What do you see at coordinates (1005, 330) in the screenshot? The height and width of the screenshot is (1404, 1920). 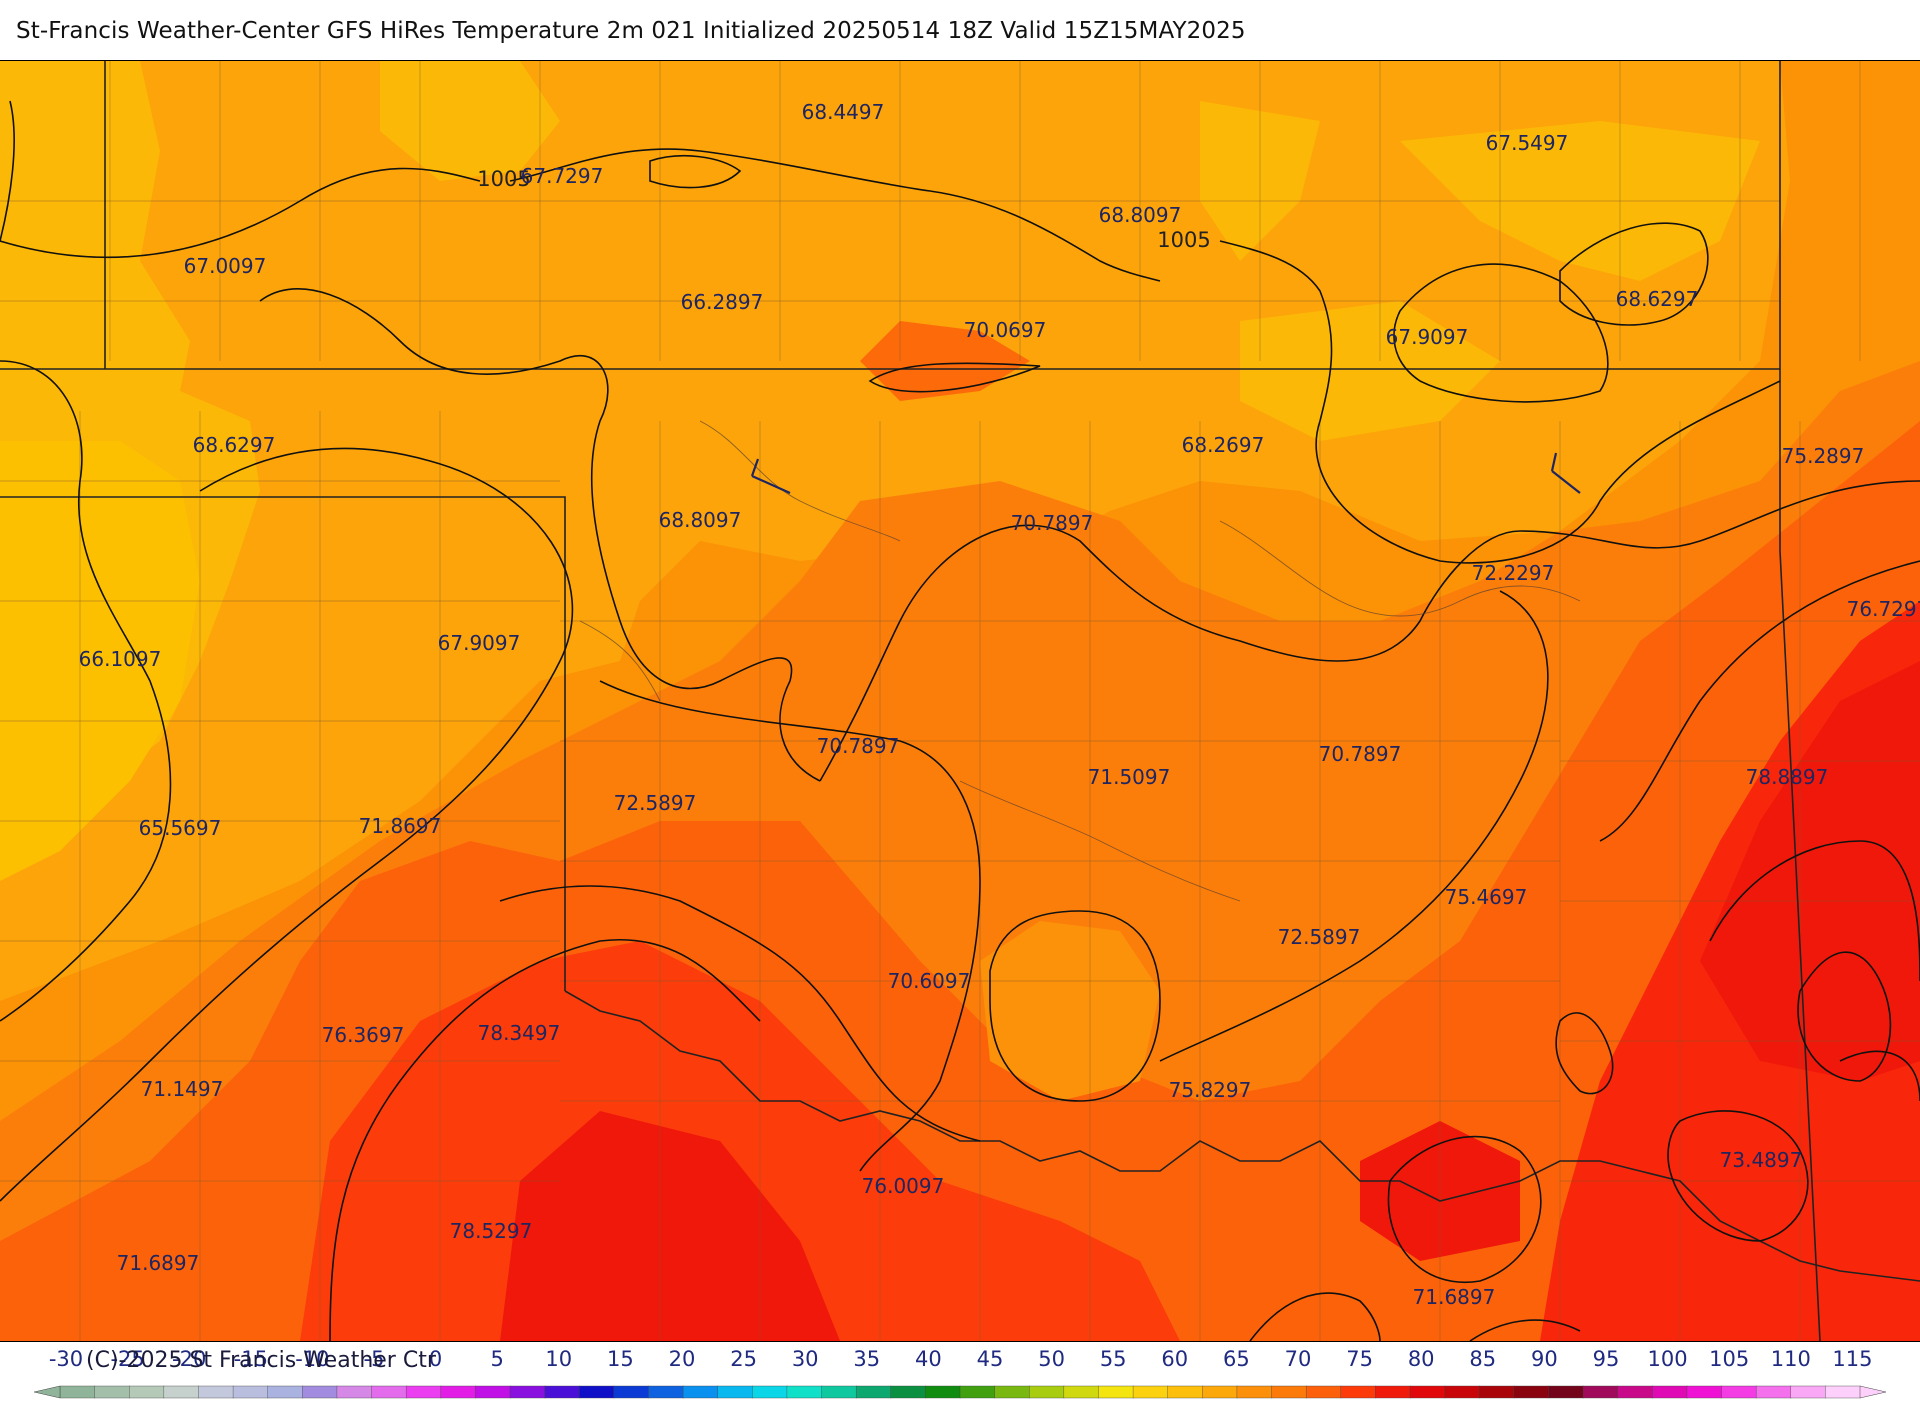 I see `temperature-label: 70.0697` at bounding box center [1005, 330].